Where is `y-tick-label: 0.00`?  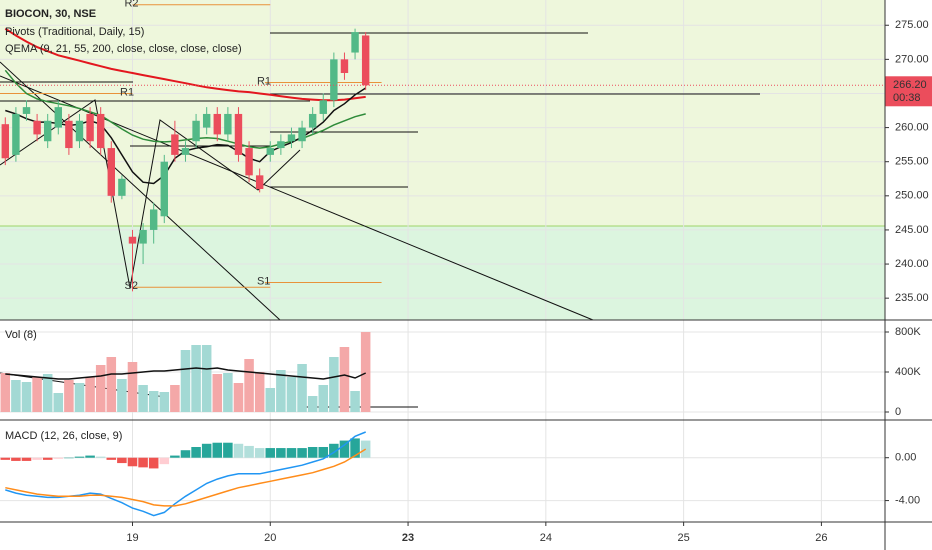
y-tick-label: 0.00 is located at coordinates (905, 458).